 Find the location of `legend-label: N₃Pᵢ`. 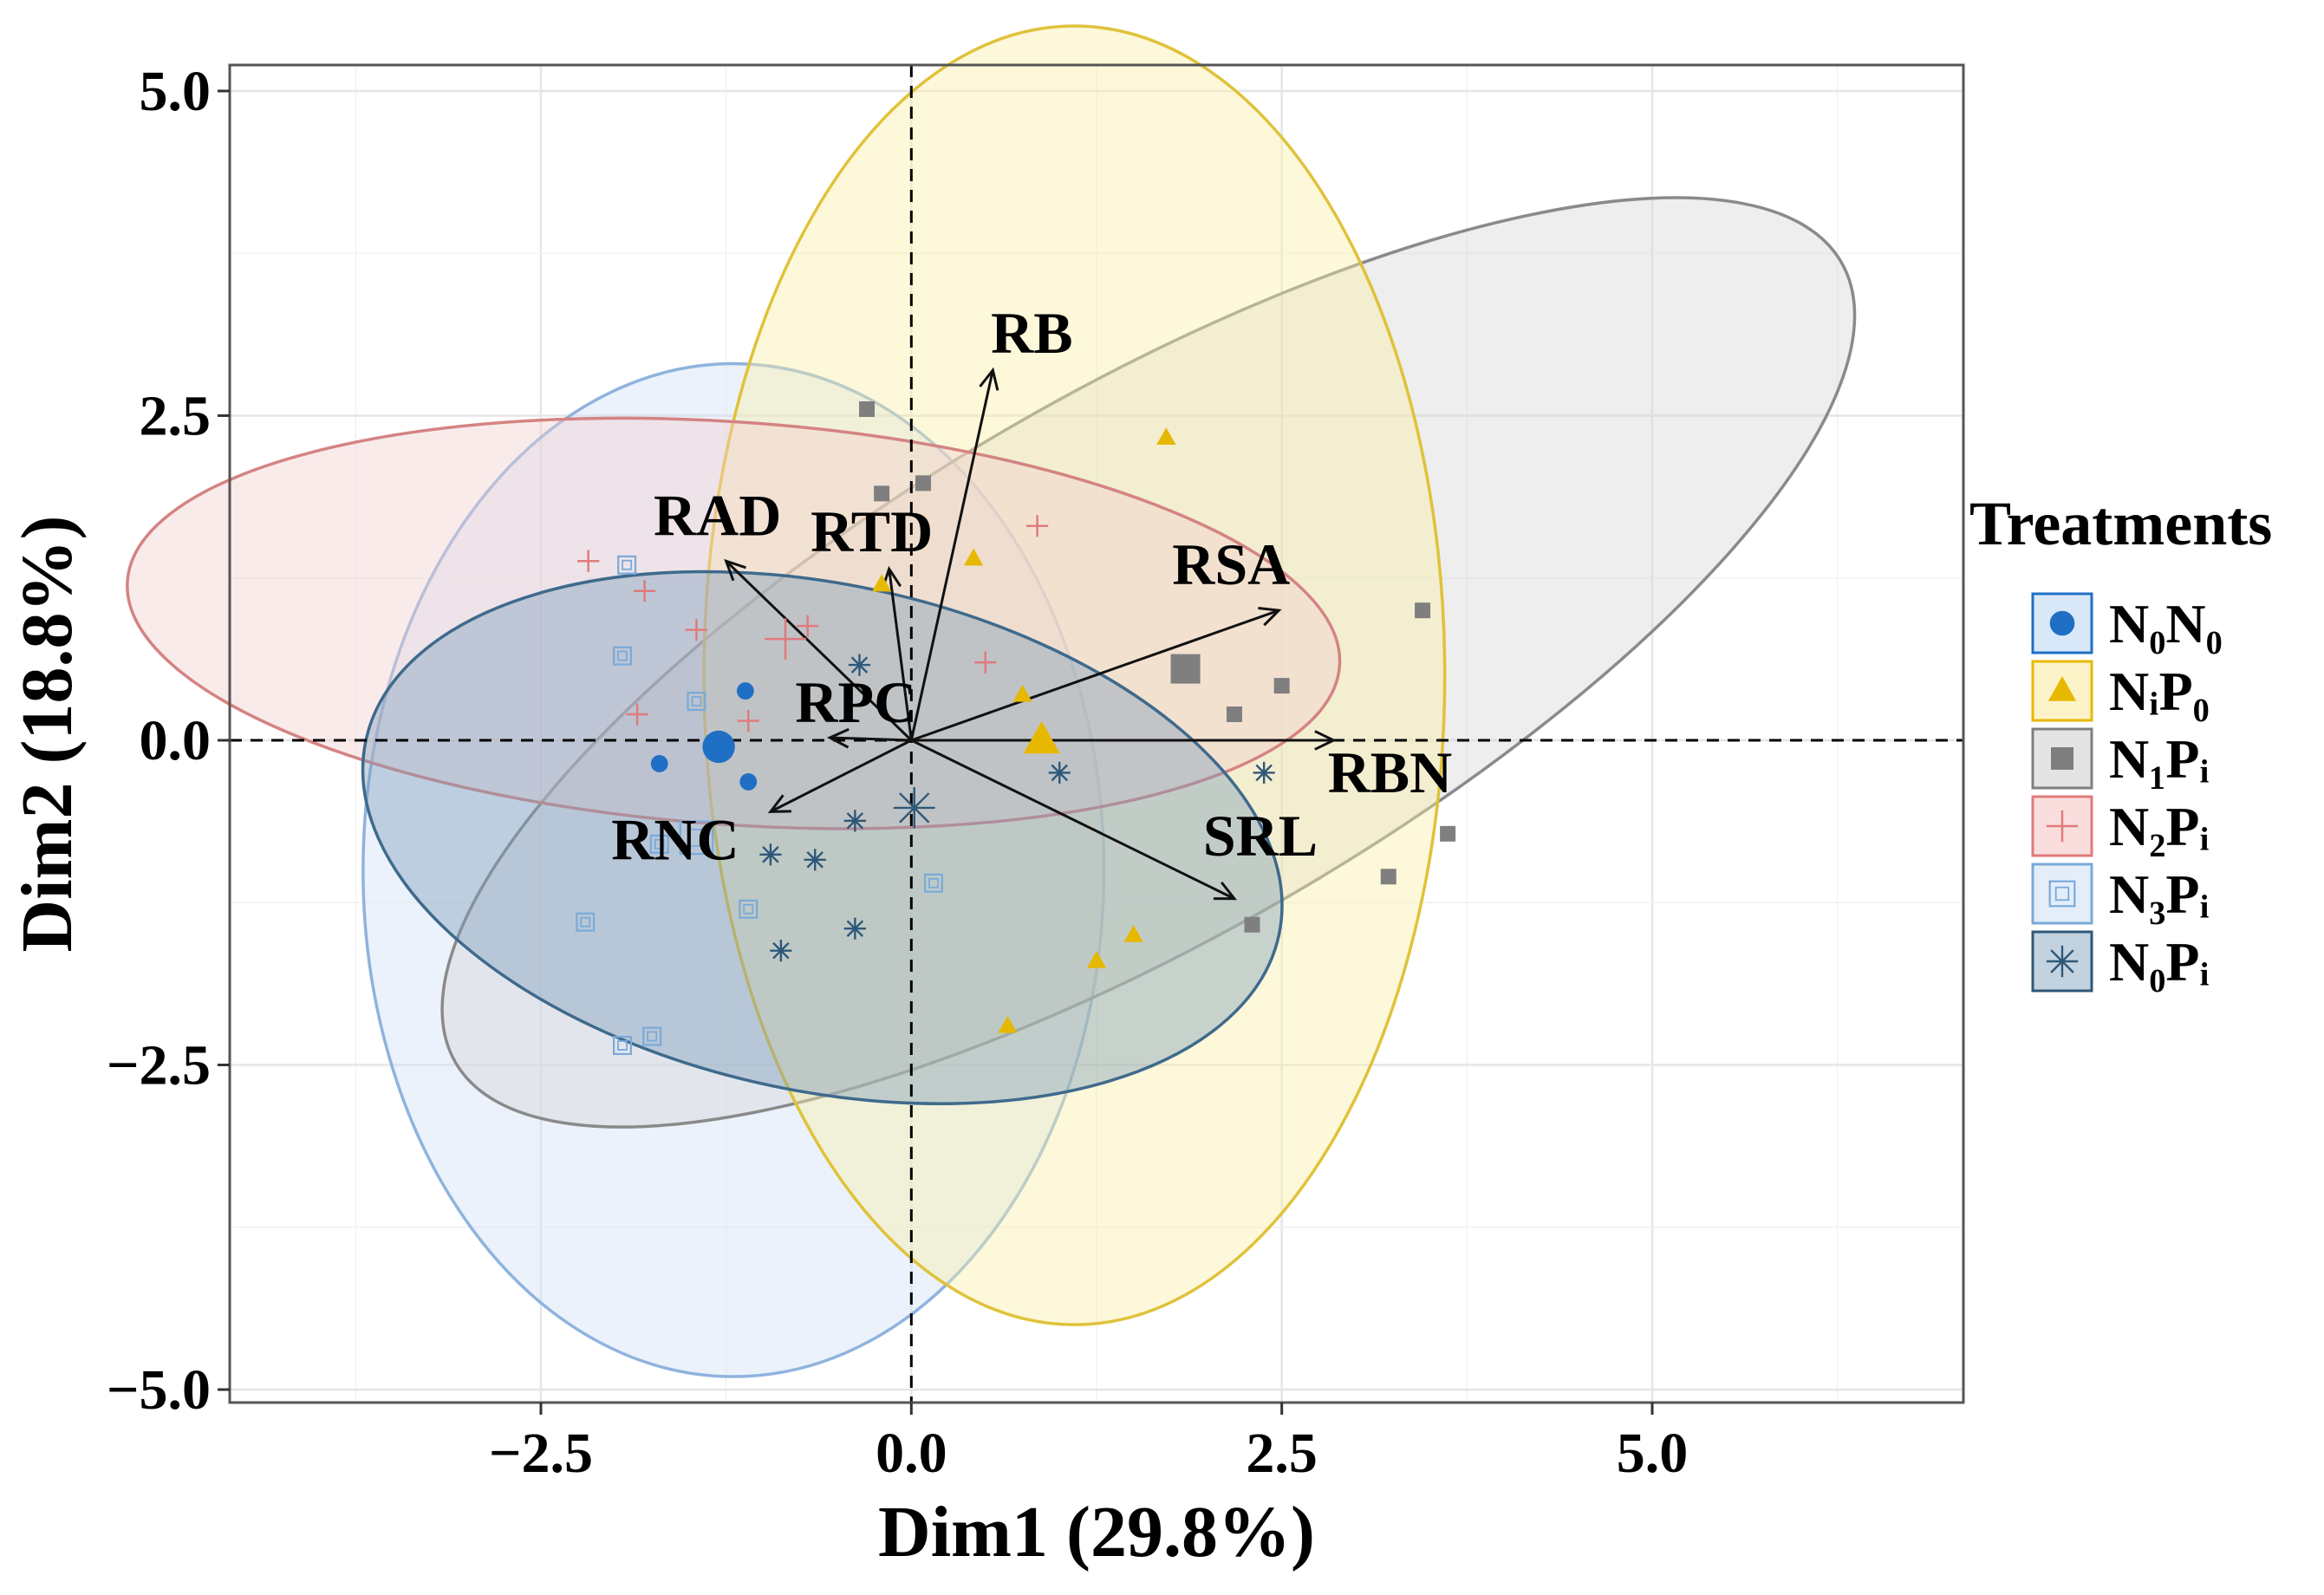

legend-label: N₃Pᵢ is located at coordinates (2159, 894).